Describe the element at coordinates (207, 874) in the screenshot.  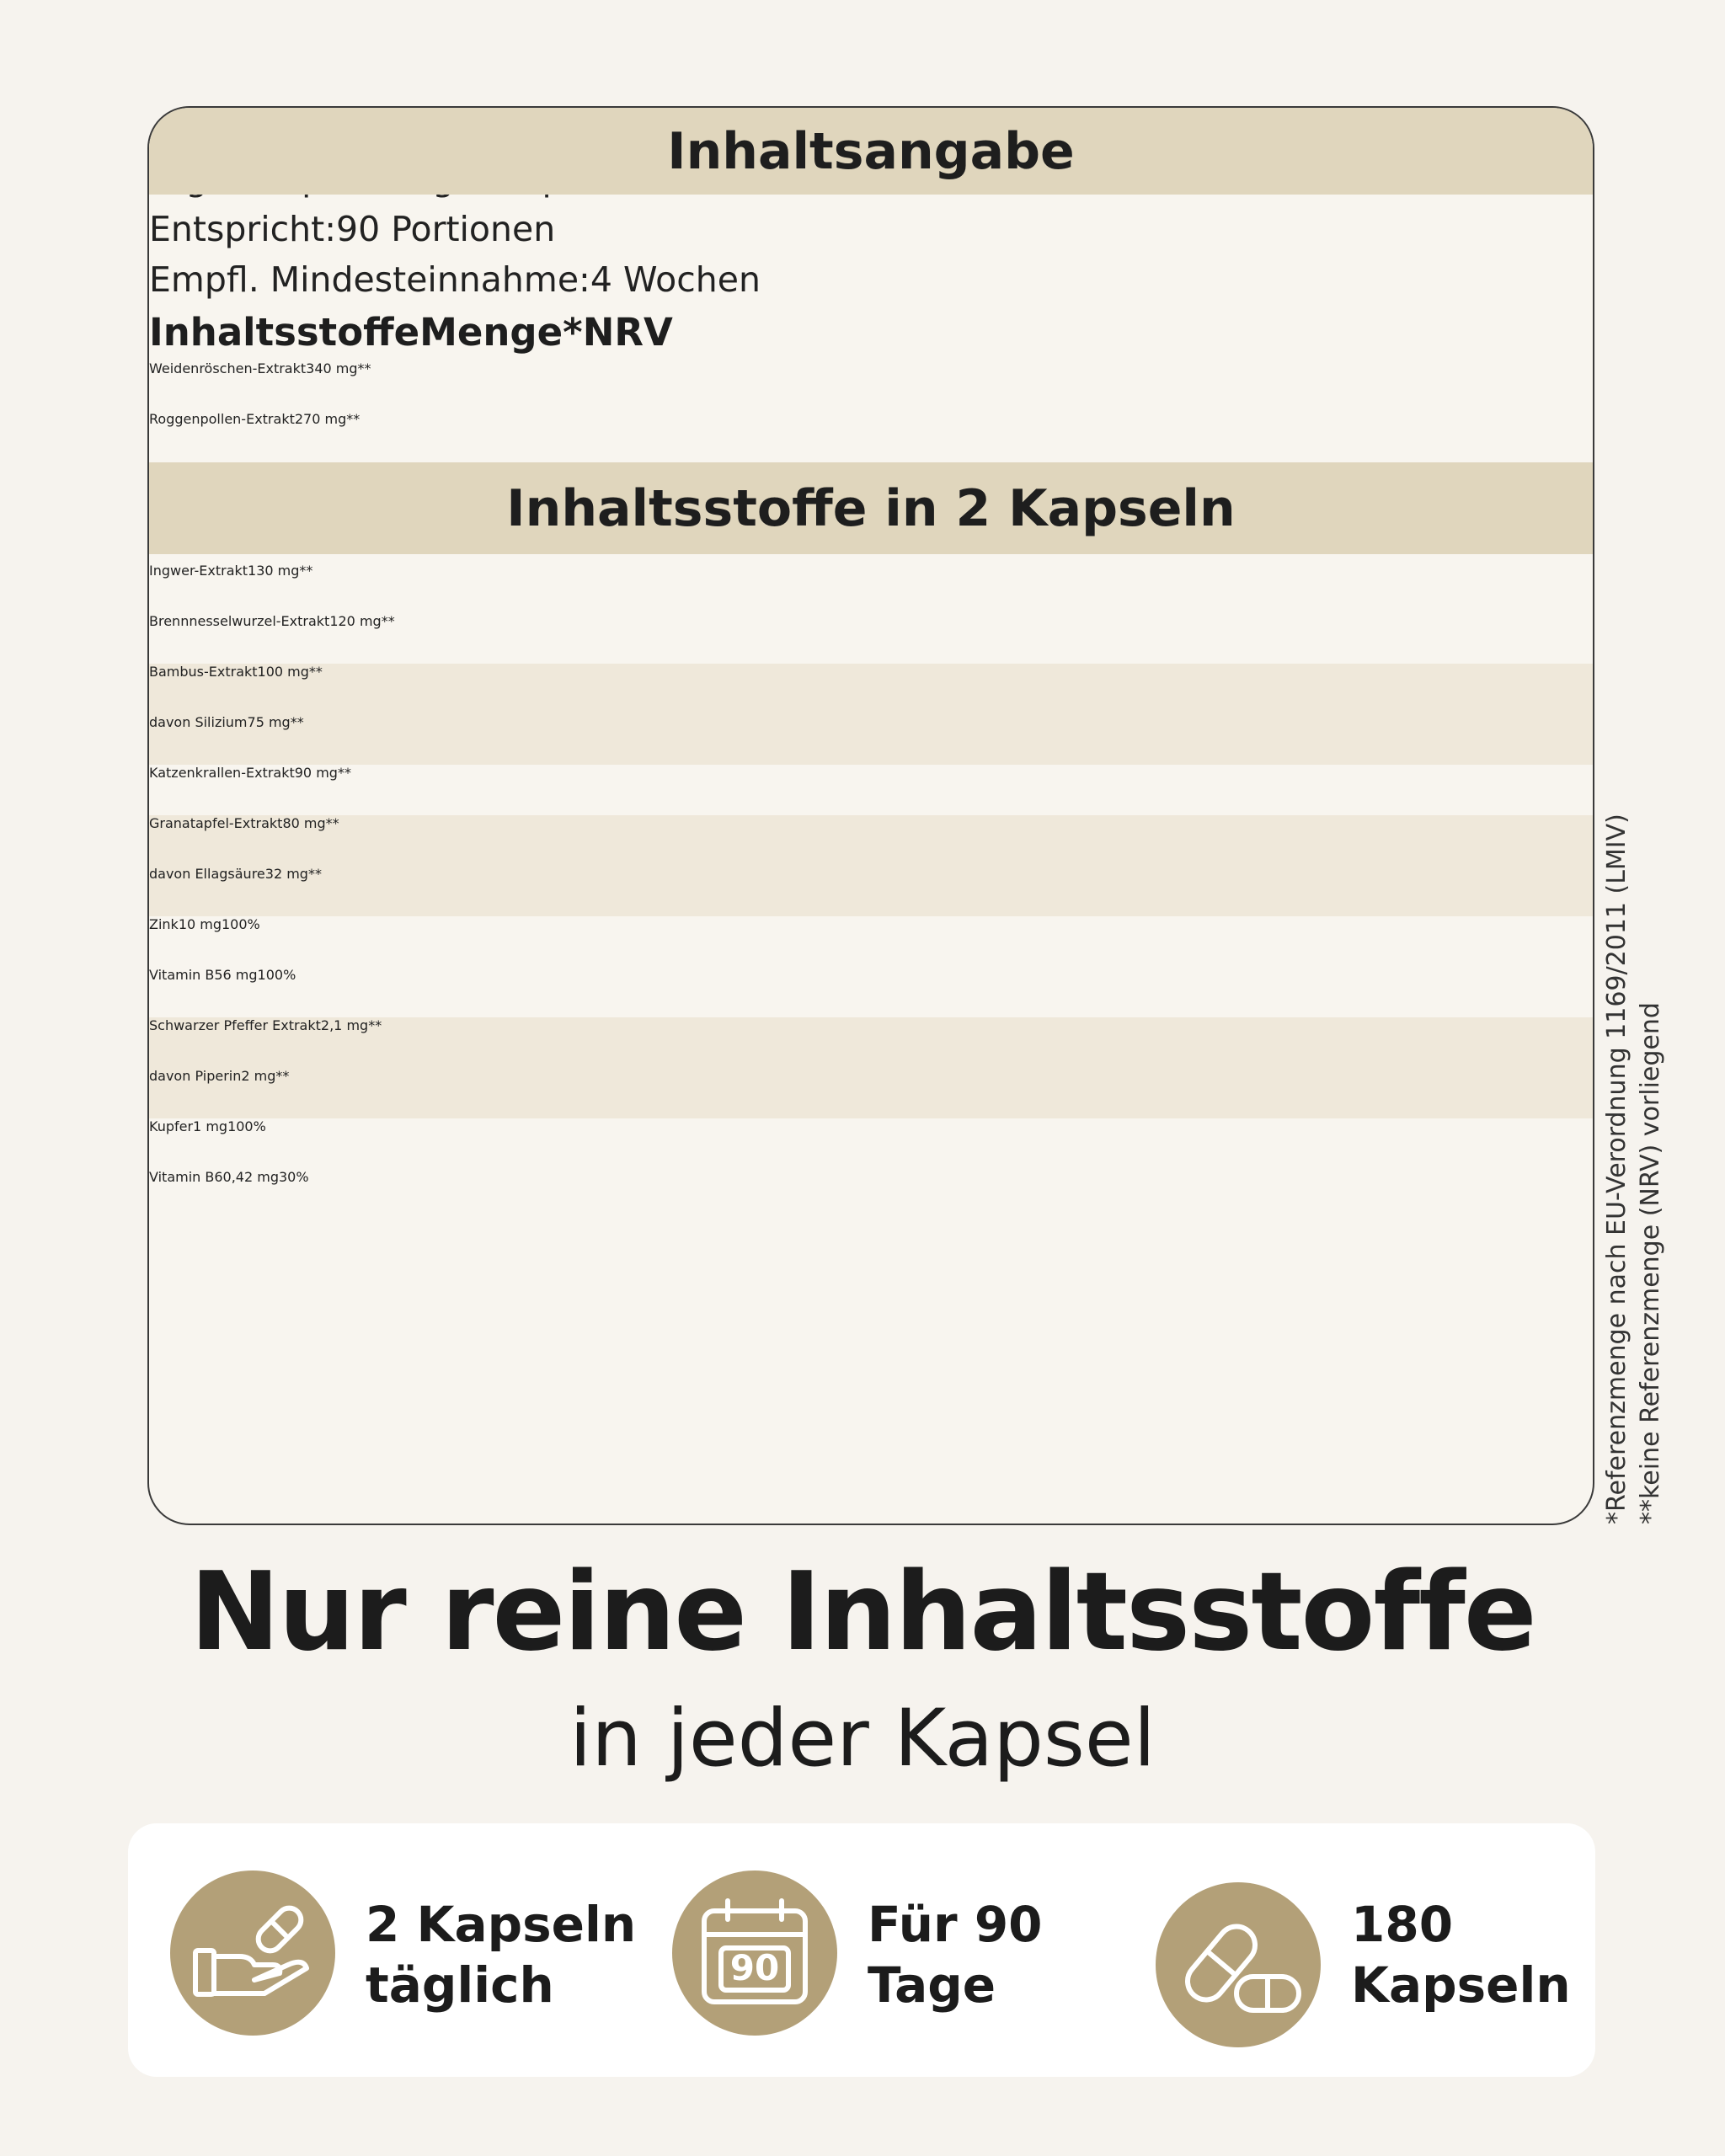
I see `ingredient: davon Ellagsäure` at that location.